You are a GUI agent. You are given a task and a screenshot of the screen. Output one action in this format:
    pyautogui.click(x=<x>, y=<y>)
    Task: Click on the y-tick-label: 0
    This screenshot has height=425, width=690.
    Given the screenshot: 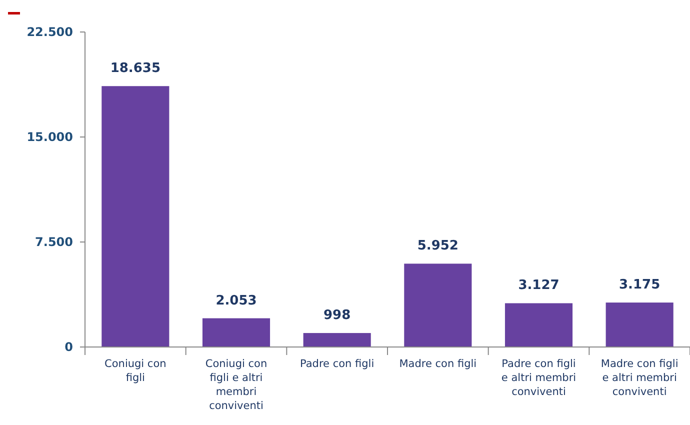 What is the action you would take?
    pyautogui.click(x=68, y=347)
    